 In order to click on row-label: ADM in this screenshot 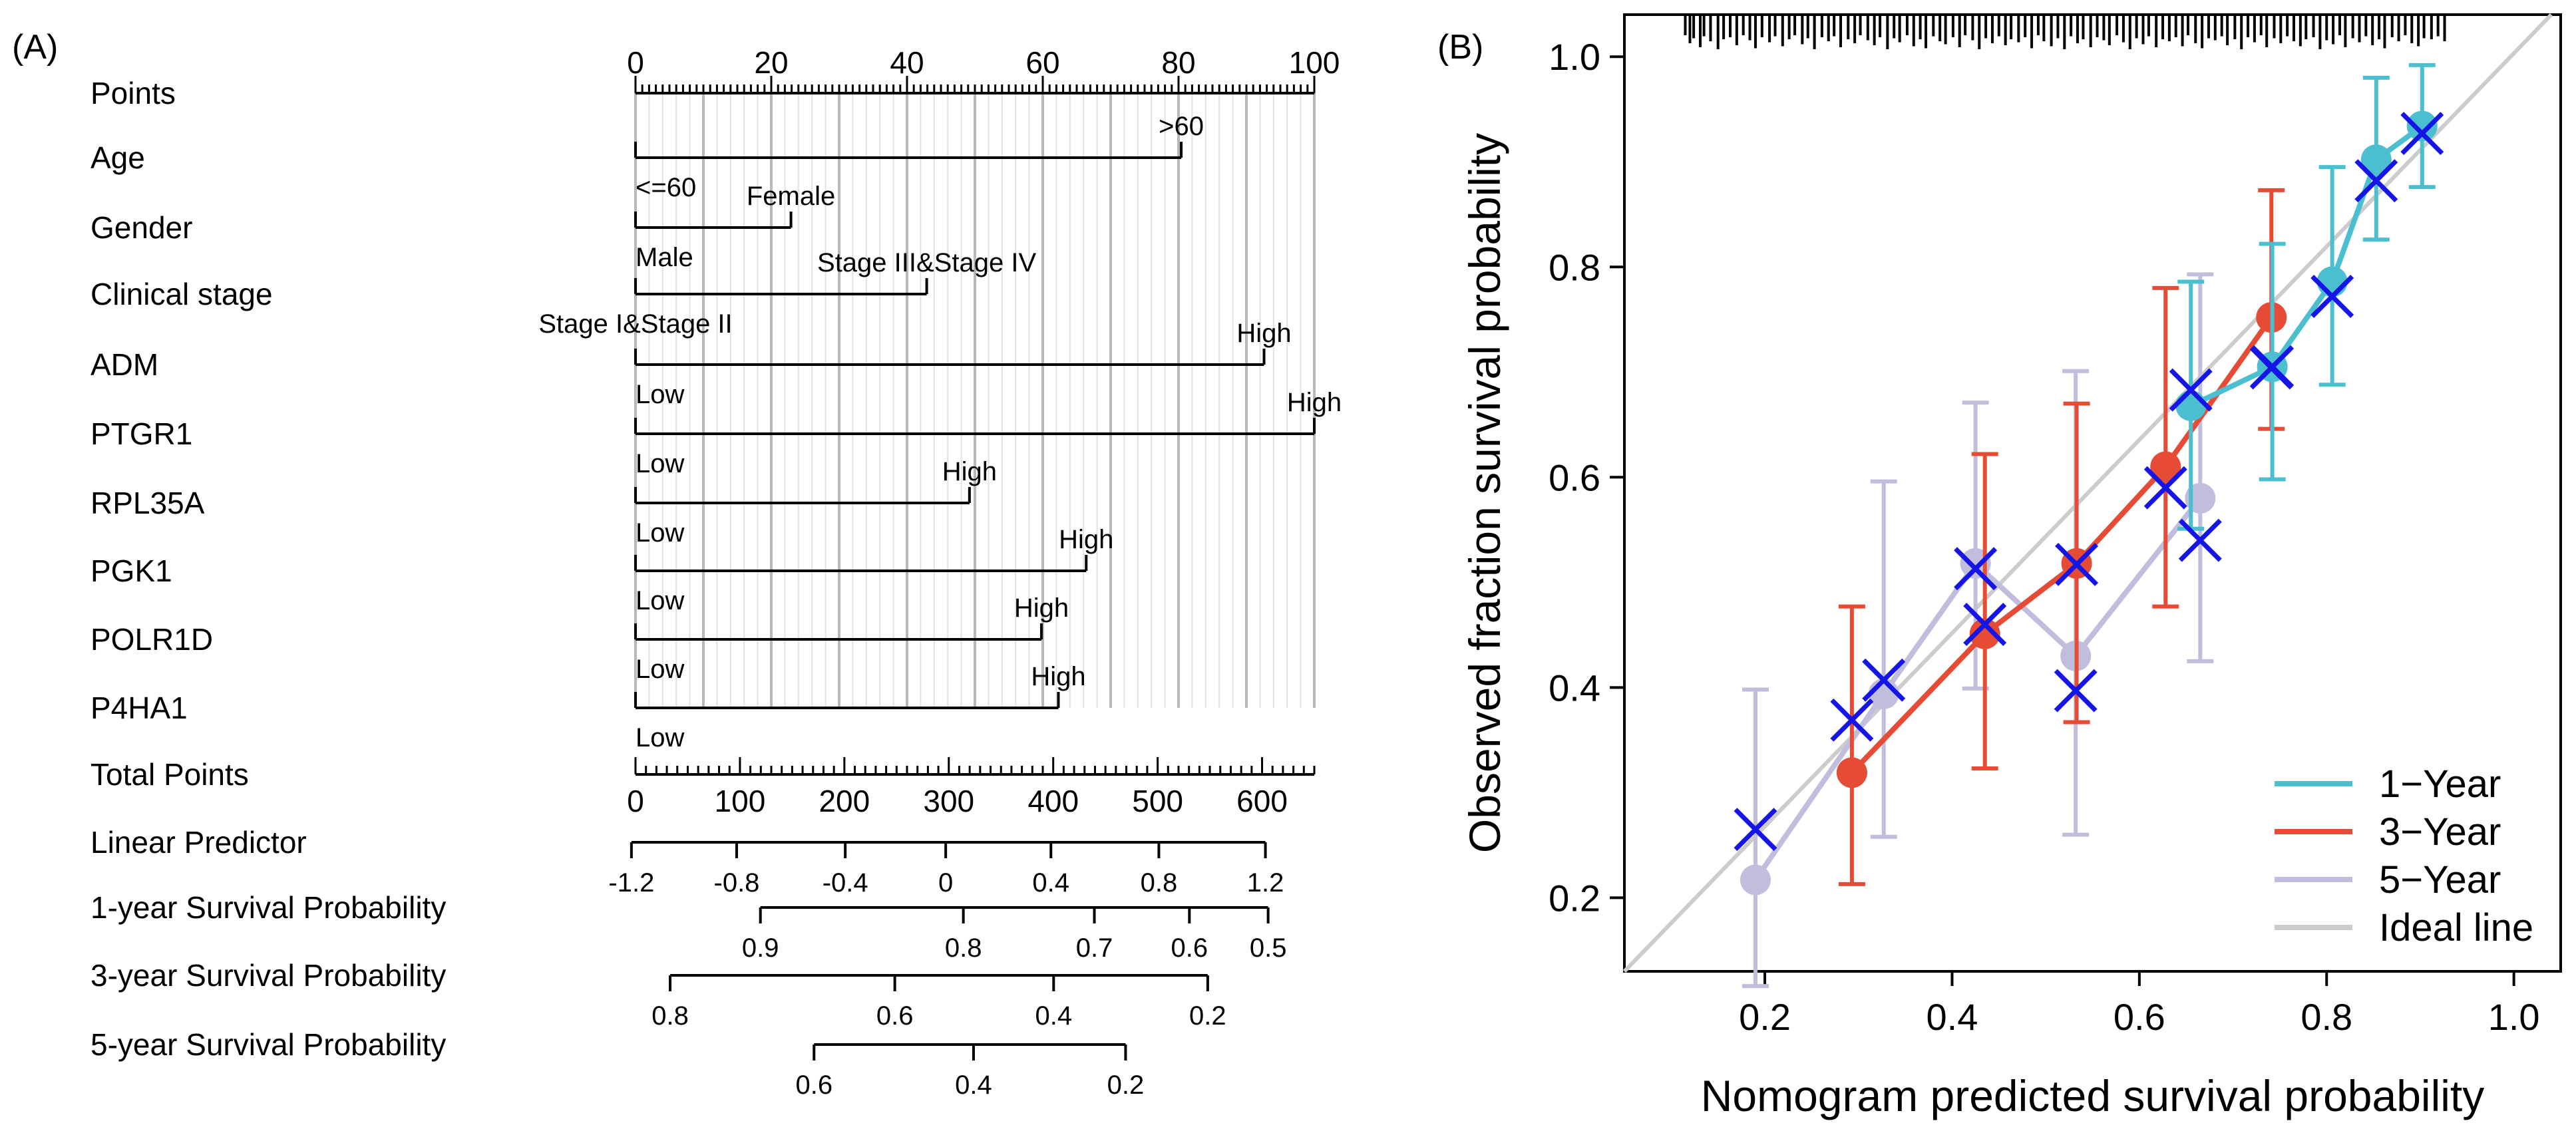, I will do `click(124, 364)`.